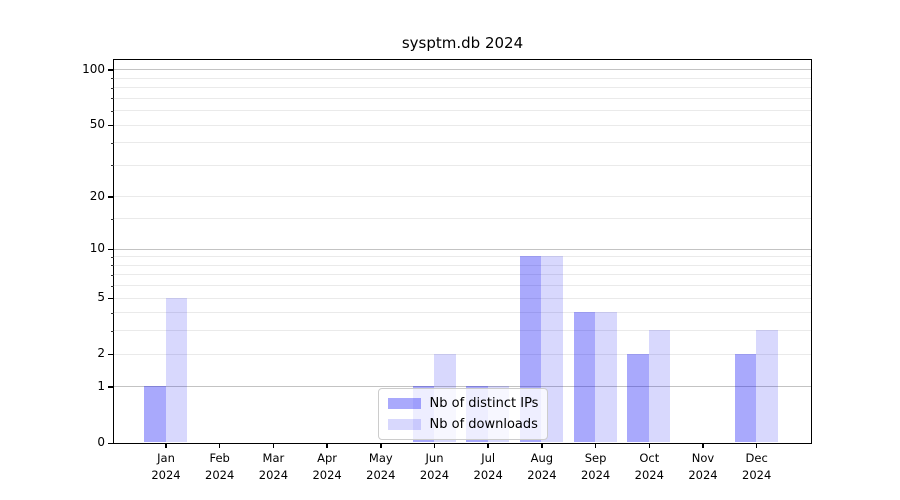 Image resolution: width=900 pixels, height=500 pixels. Describe the element at coordinates (757, 466) in the screenshot. I see `x-axis-label-dec: Dec 2024` at that location.